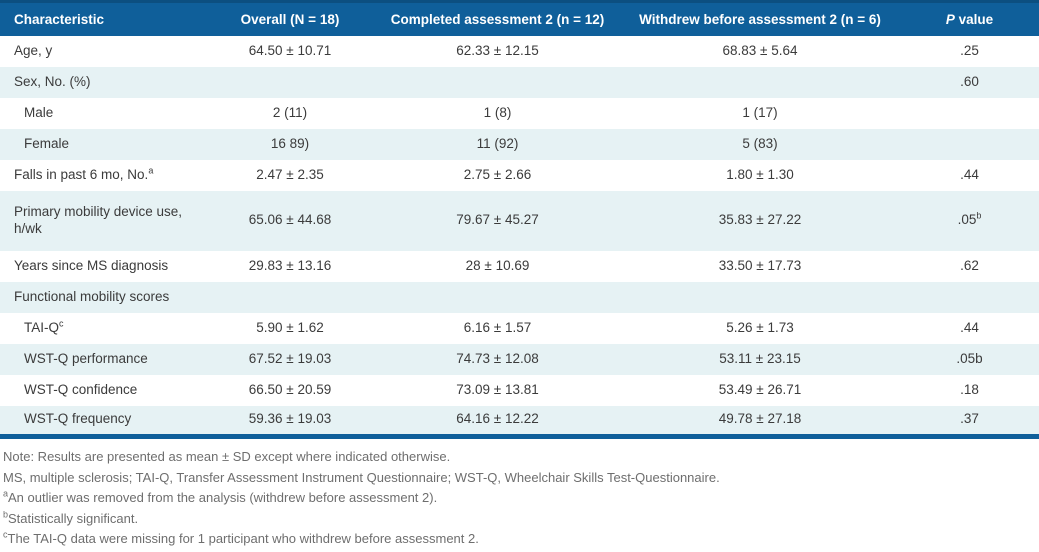 This screenshot has width=1039, height=552. Describe the element at coordinates (91, 265) in the screenshot. I see `characteristic-cell: Years since MS diagnosis` at that location.